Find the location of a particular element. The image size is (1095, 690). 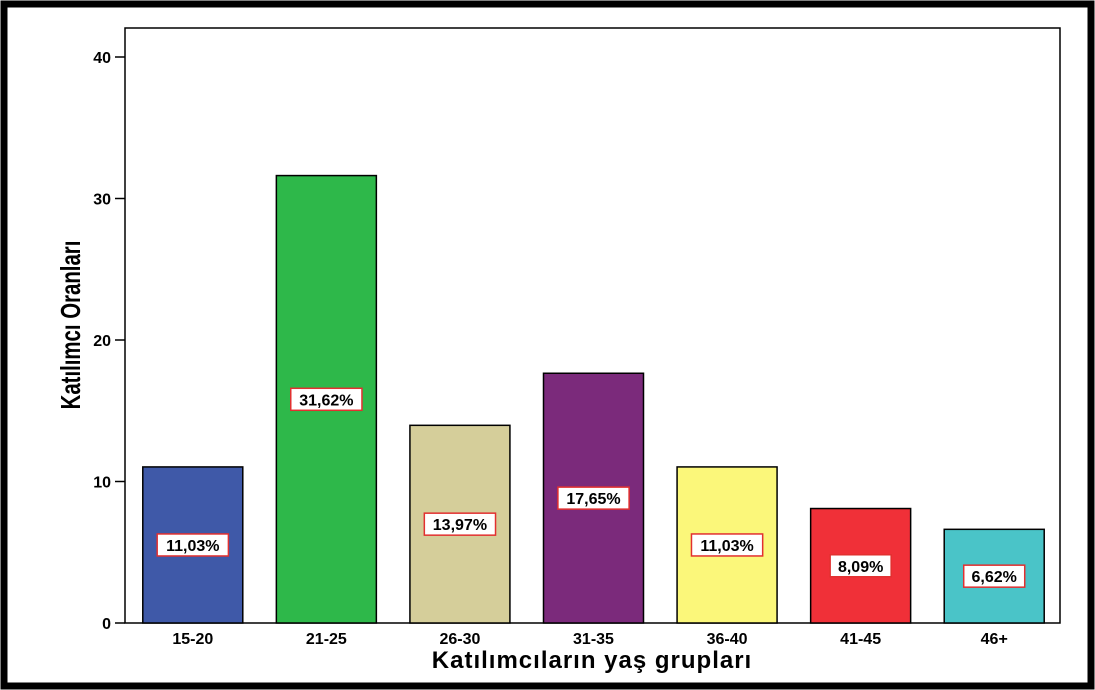

x-axis: 15-20 21-25 26-30 31-35 36-40 41-45 46+ is located at coordinates (589, 639).